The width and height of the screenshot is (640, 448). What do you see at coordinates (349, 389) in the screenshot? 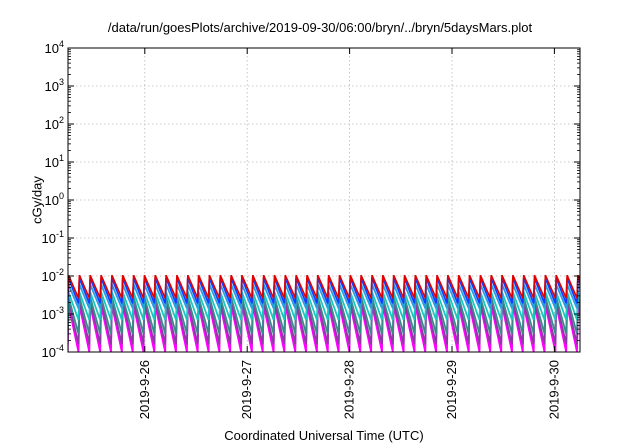
I see `x-tick-label: 2019-9-28` at bounding box center [349, 389].